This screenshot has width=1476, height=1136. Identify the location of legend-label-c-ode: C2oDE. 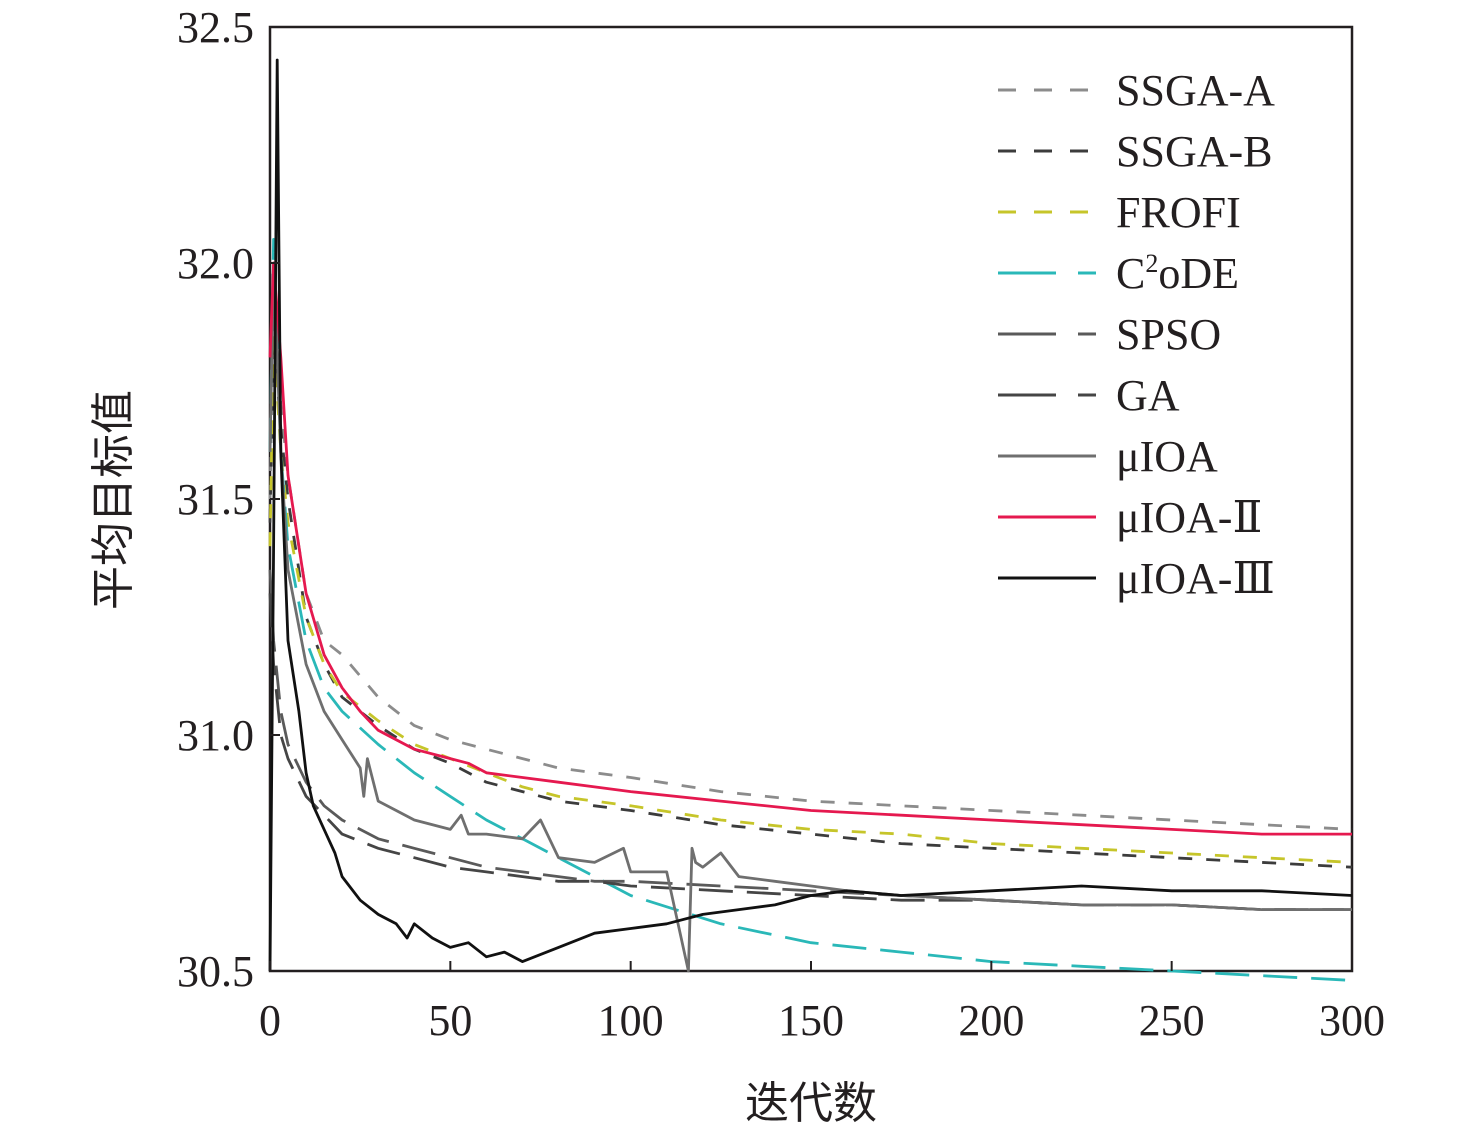
(1177, 273).